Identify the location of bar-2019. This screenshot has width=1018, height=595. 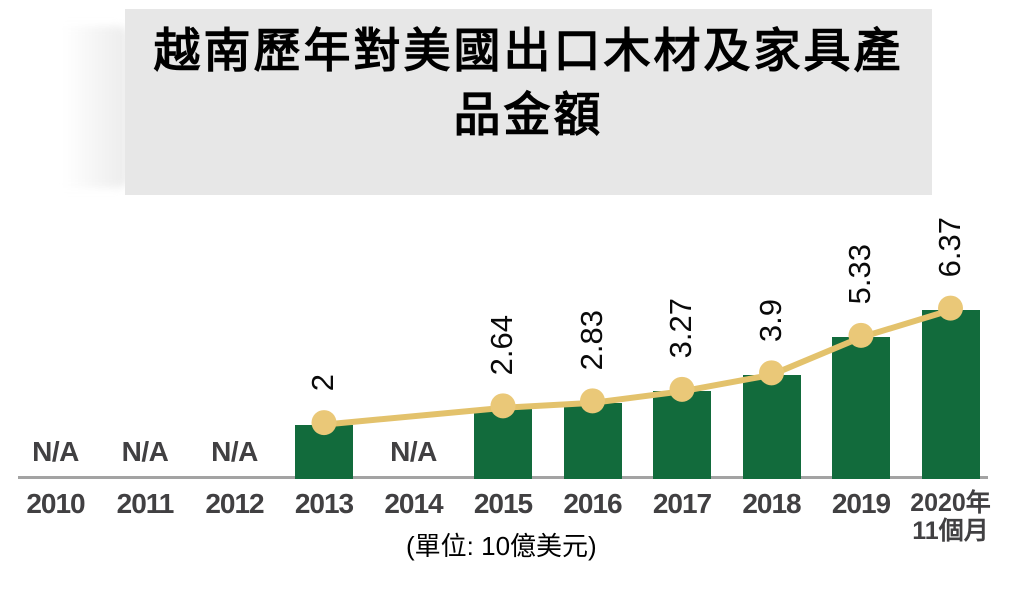
(861, 408).